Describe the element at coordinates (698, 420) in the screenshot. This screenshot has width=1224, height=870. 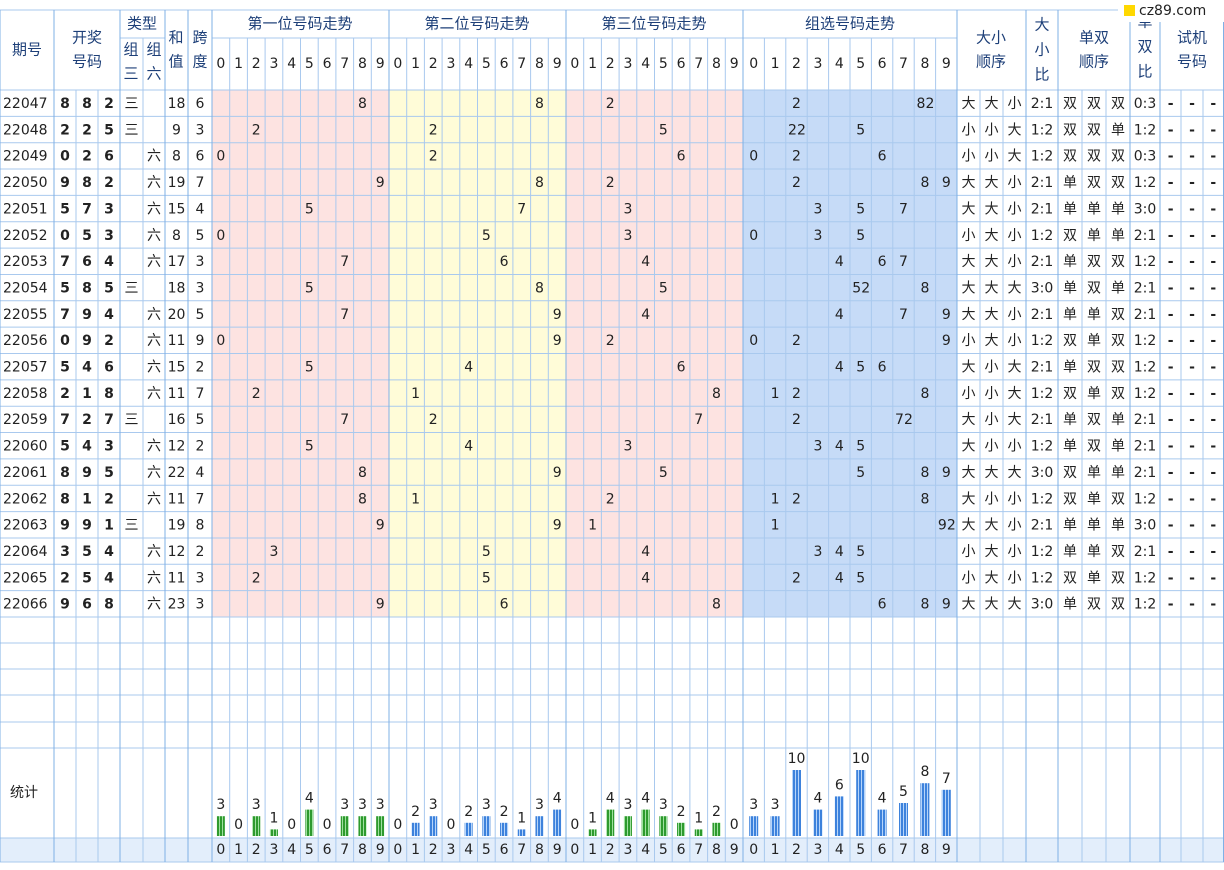
I see `trend-digit: 7` at that location.